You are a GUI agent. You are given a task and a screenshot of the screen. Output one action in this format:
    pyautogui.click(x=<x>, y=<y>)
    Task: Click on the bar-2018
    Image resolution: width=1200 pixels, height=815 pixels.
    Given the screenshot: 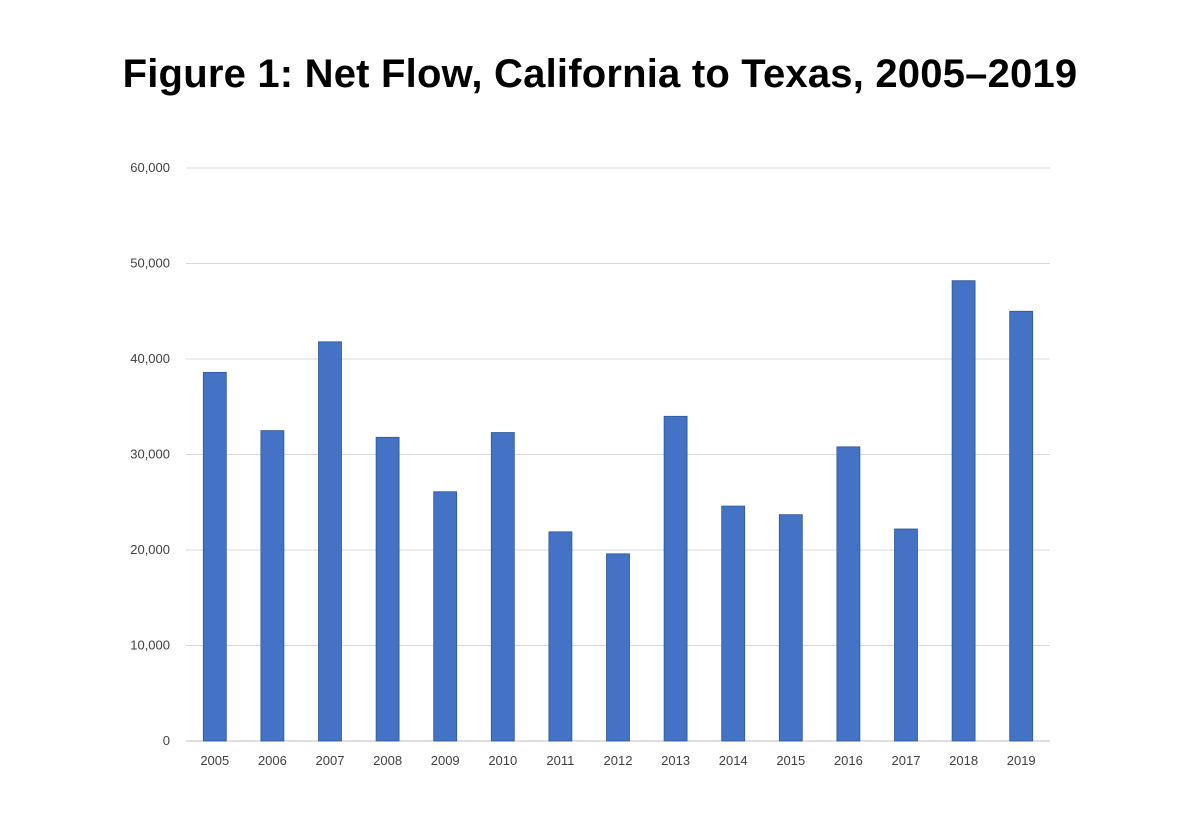 What is the action you would take?
    pyautogui.click(x=963, y=511)
    